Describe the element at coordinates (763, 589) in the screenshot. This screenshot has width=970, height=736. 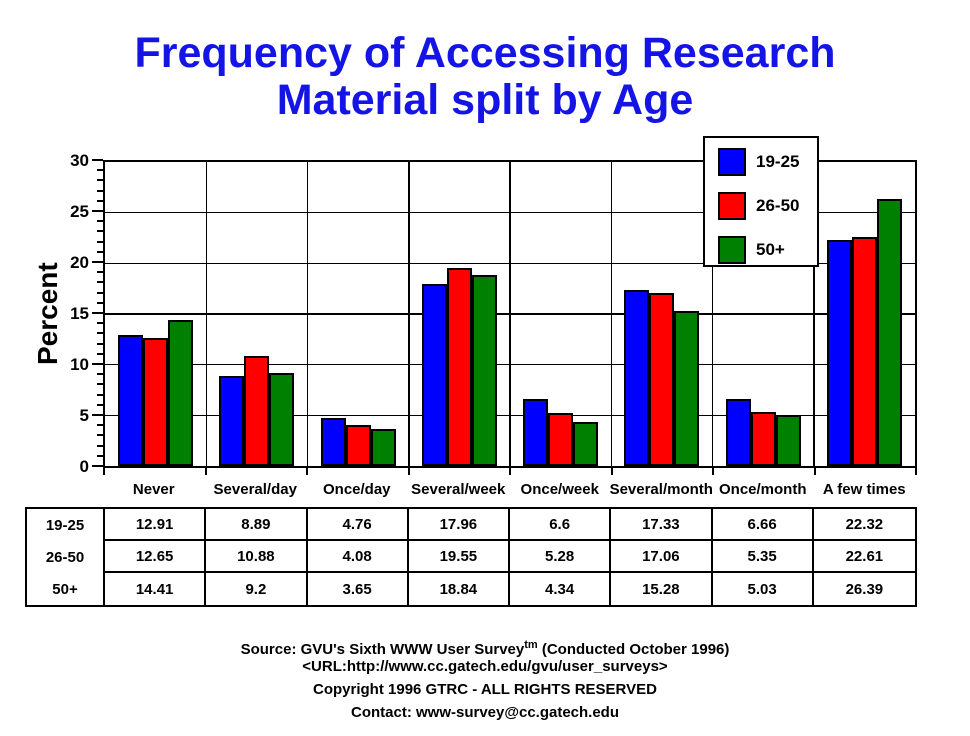
I see `table-cell: 5.03` at that location.